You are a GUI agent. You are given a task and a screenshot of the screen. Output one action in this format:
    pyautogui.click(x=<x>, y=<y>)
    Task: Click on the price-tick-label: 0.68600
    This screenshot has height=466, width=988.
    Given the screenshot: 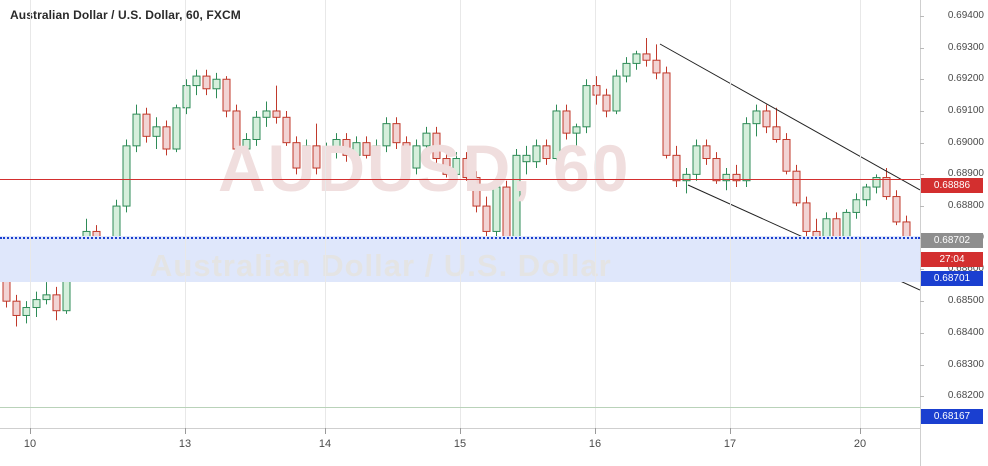 What is the action you would take?
    pyautogui.click(x=965, y=269)
    